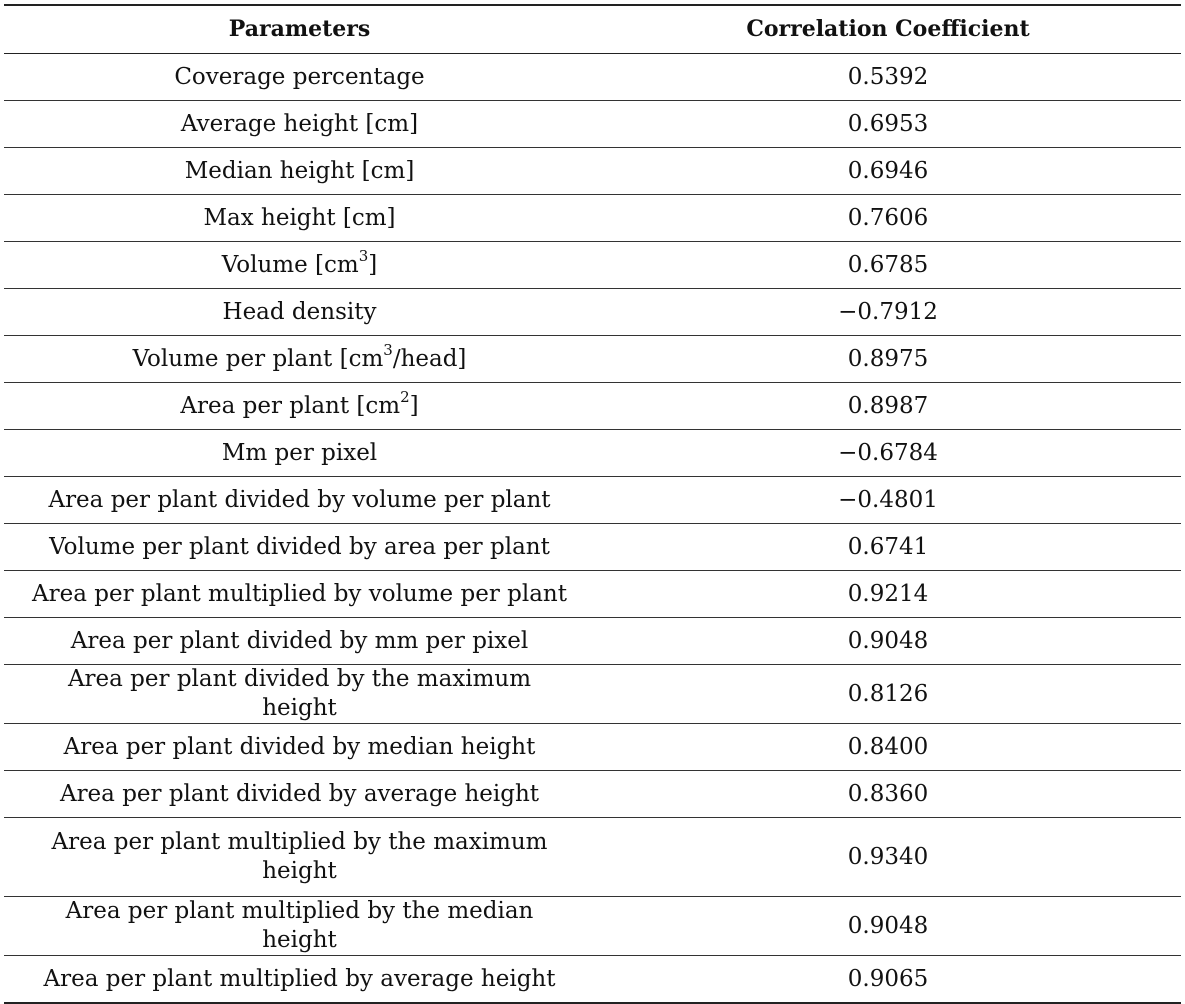 This screenshot has width=1185, height=1004. I want to click on coef-cell: 0.8975, so click(888, 358).